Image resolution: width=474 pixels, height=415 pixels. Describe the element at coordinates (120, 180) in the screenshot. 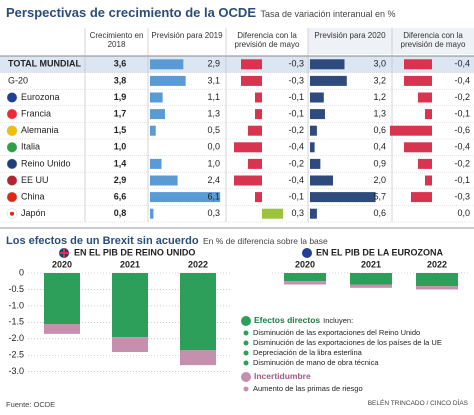

I see `growth-2018: 2,9` at that location.